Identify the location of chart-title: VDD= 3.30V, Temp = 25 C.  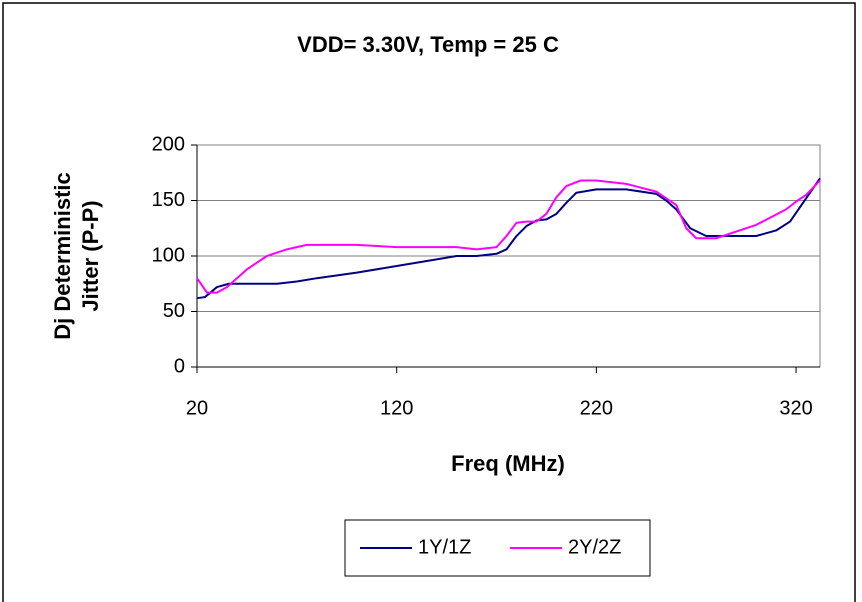
(428, 44).